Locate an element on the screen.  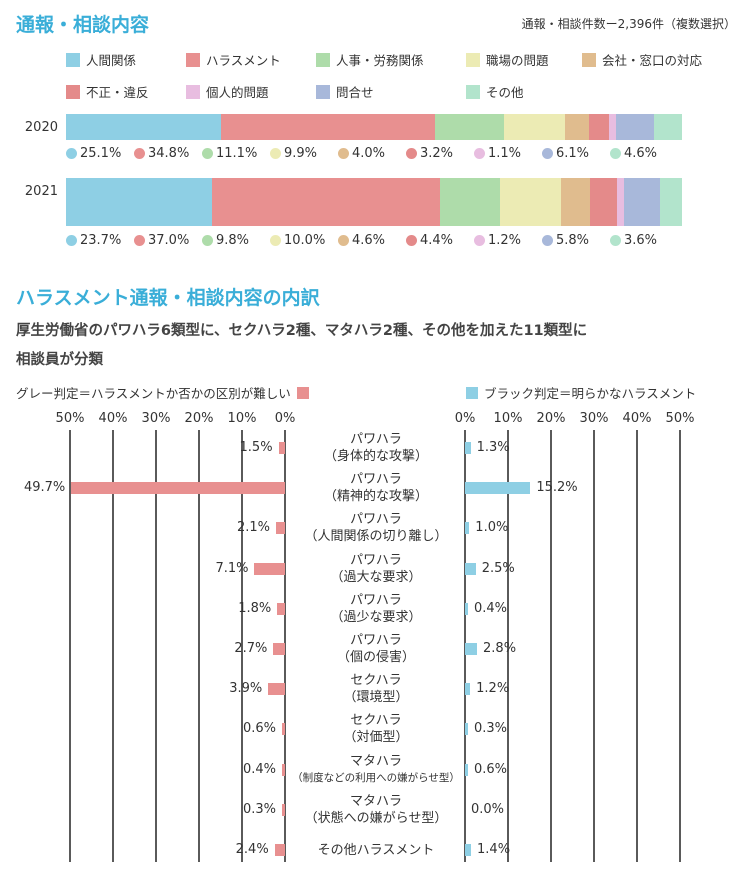
value-label: 4.4% is located at coordinates (440, 240).